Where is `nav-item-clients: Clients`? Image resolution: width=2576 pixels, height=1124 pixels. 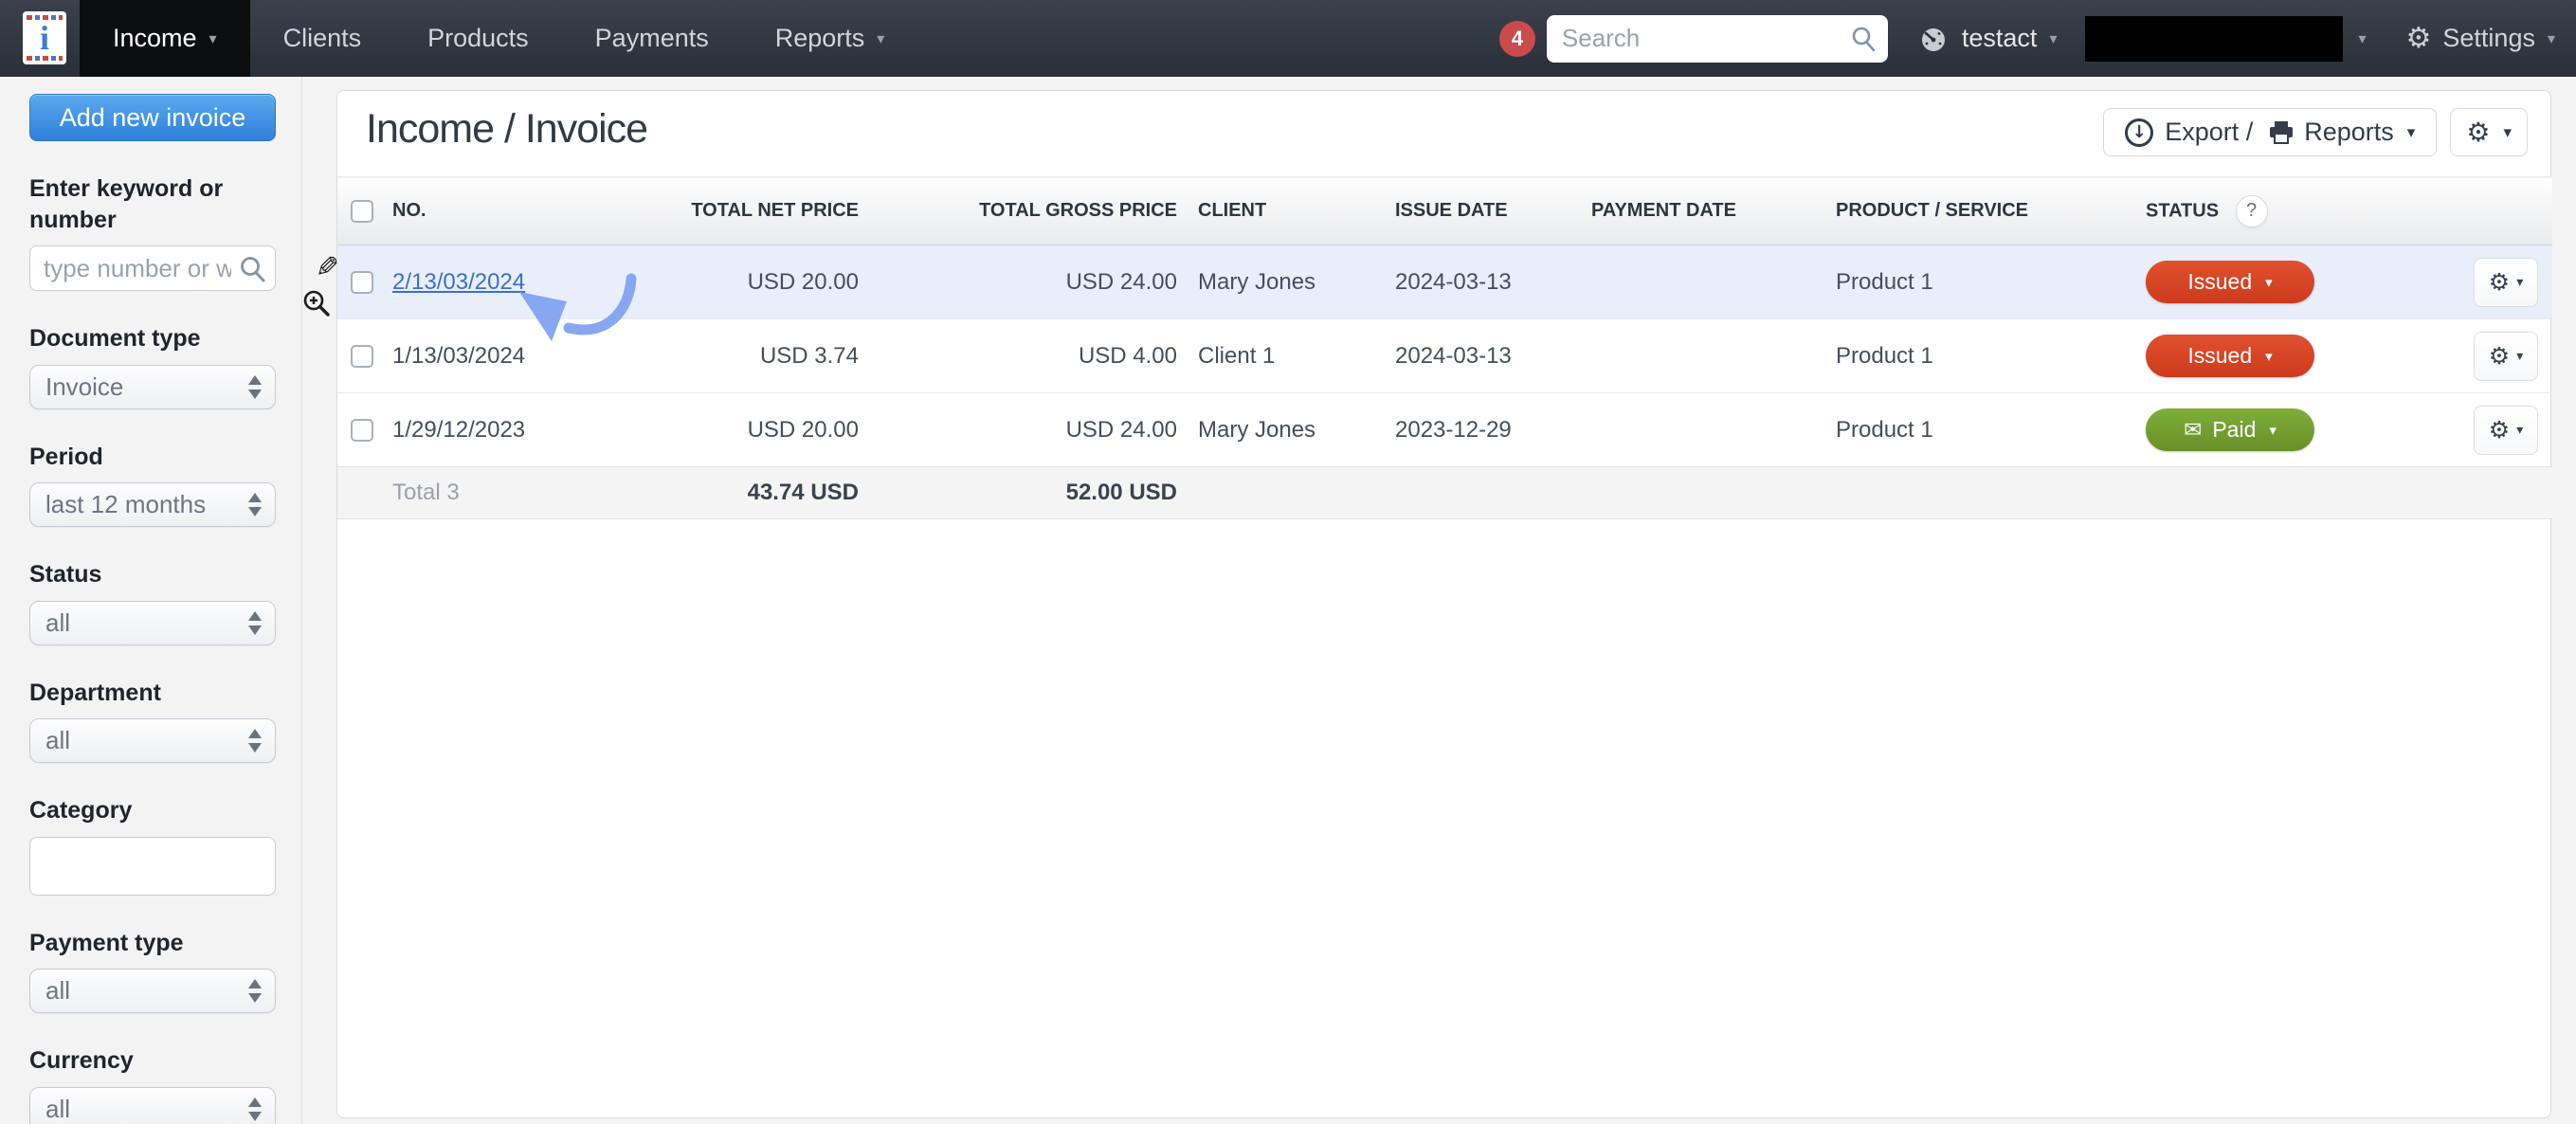
nav-item-clients: Clients is located at coordinates (322, 38).